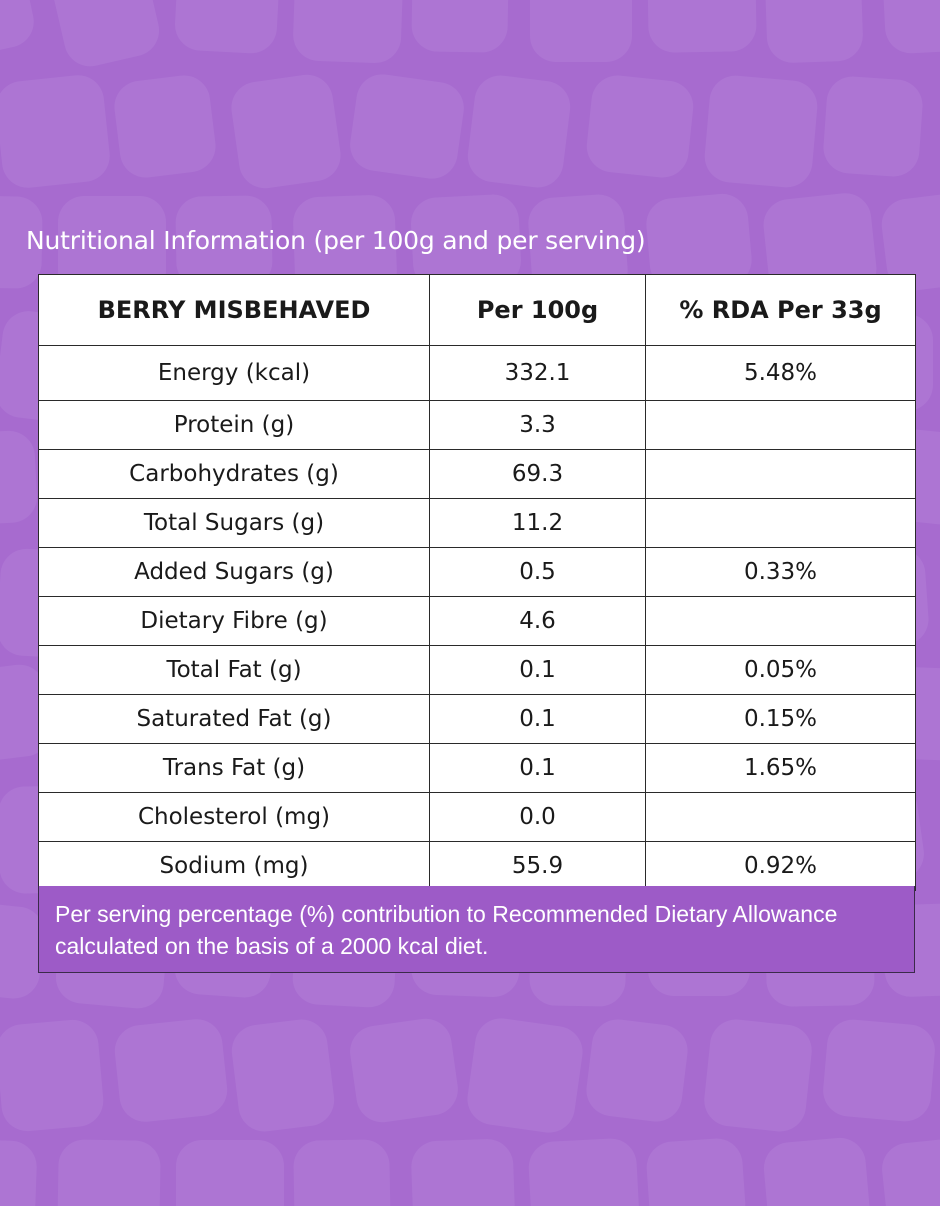  Describe the element at coordinates (234, 572) in the screenshot. I see `nutrient-name: Added Sugars (g)` at that location.